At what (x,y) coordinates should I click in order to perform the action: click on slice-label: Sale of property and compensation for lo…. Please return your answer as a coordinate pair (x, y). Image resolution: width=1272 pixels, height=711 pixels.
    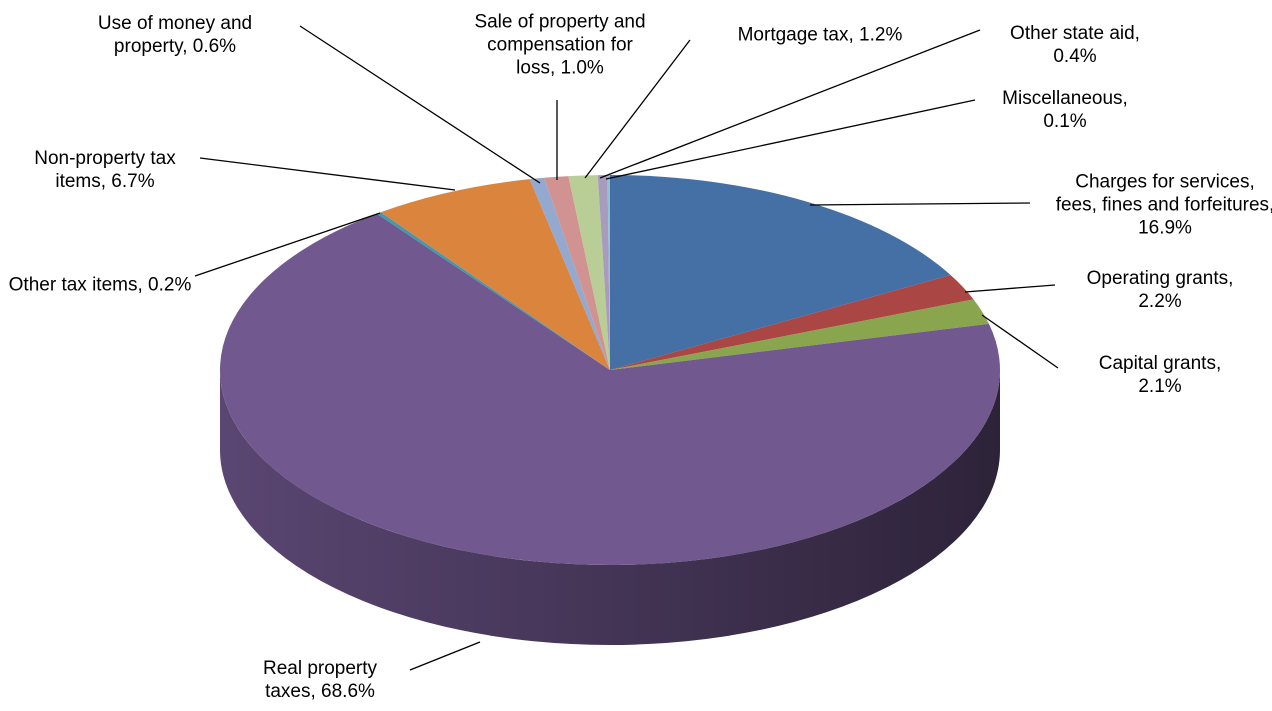
    Looking at the image, I should click on (560, 45).